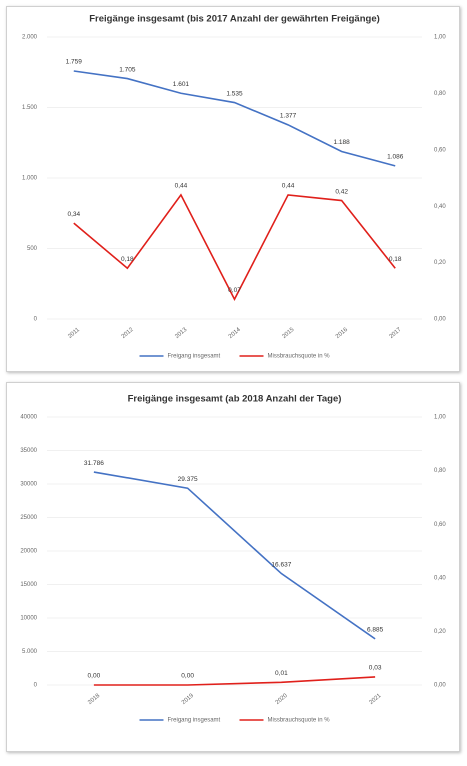  I want to click on y-tick-label: 1.500, so click(30, 108).